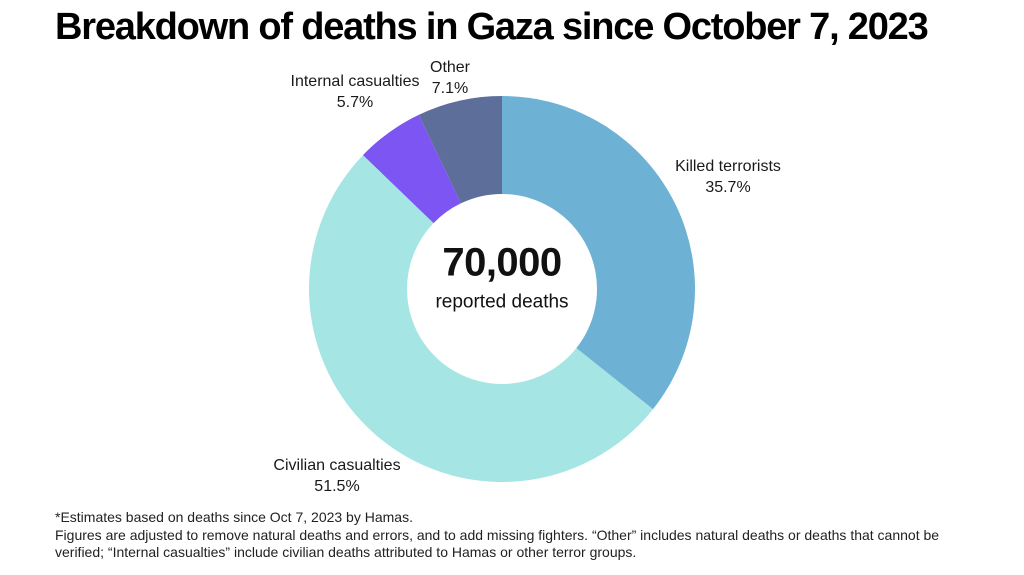 Image resolution: width=1024 pixels, height=575 pixels. Describe the element at coordinates (450, 67) in the screenshot. I see `slice-name: Other` at that location.